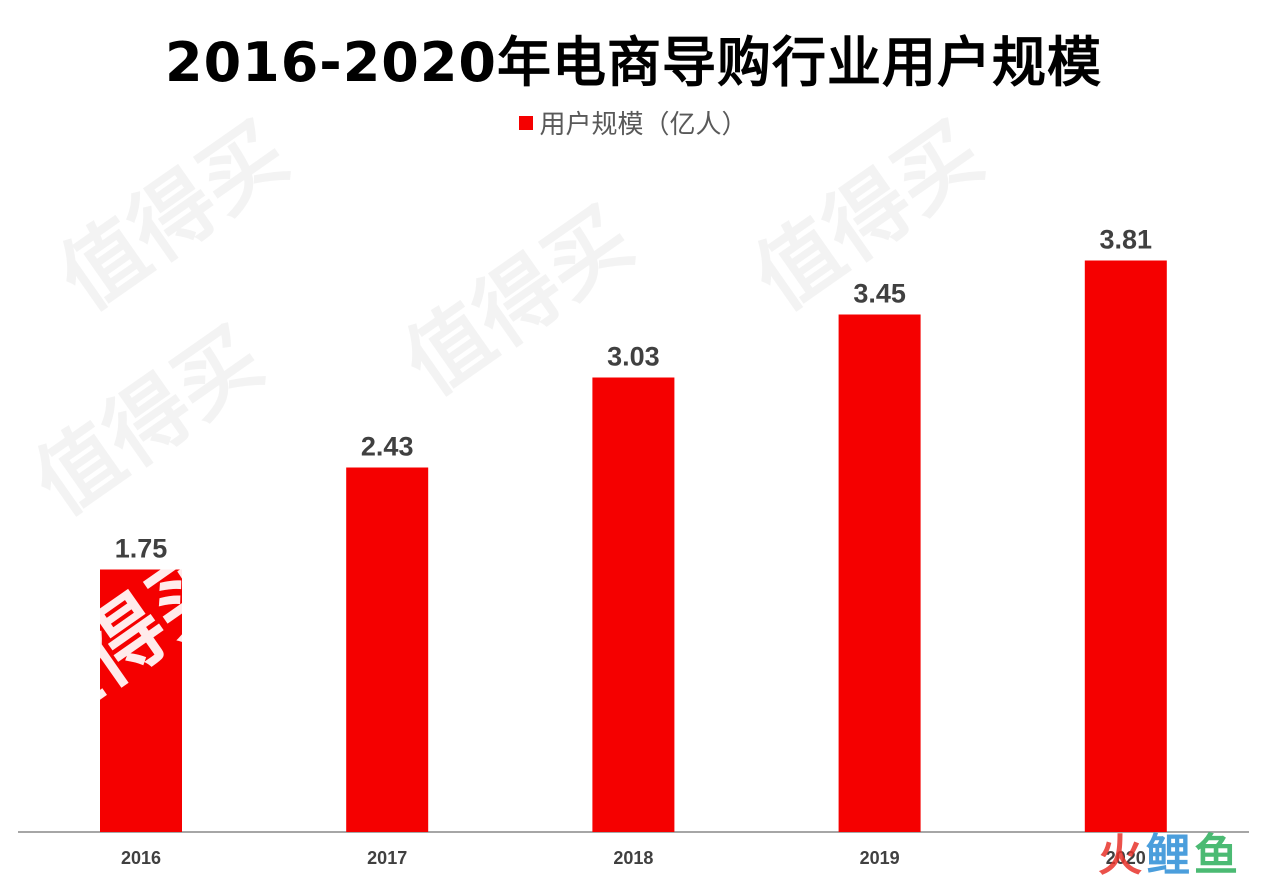  I want to click on legend-label: 用户规模（亿人）, so click(643, 125).